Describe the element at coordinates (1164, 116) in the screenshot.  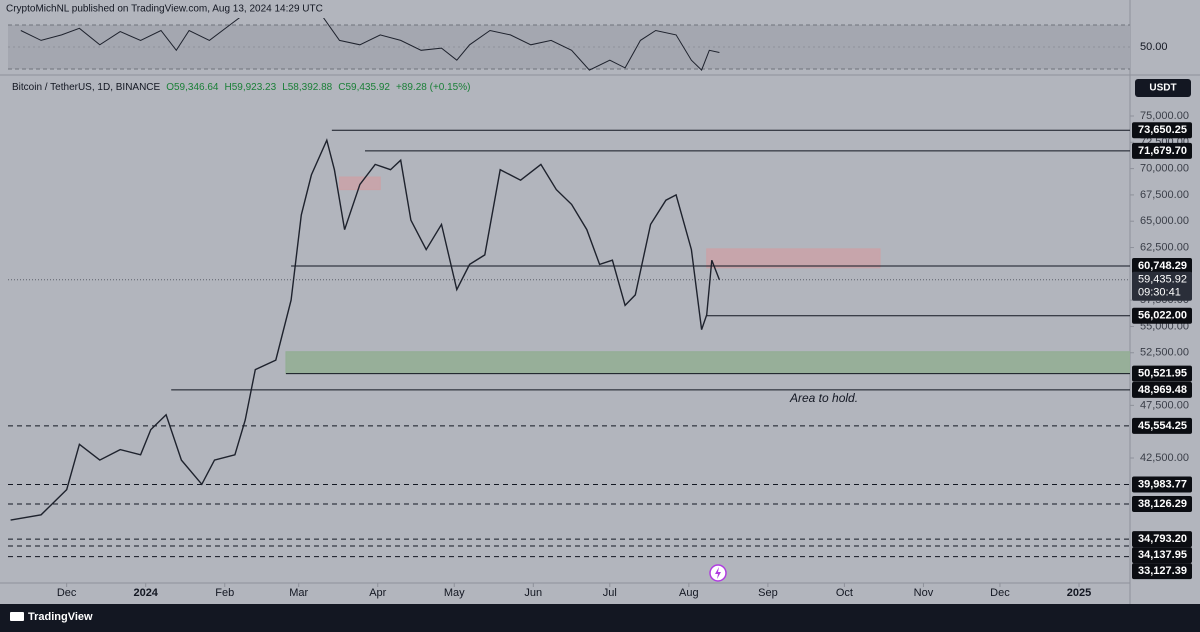
I see `y-tick-label: 75,000.00` at that location.